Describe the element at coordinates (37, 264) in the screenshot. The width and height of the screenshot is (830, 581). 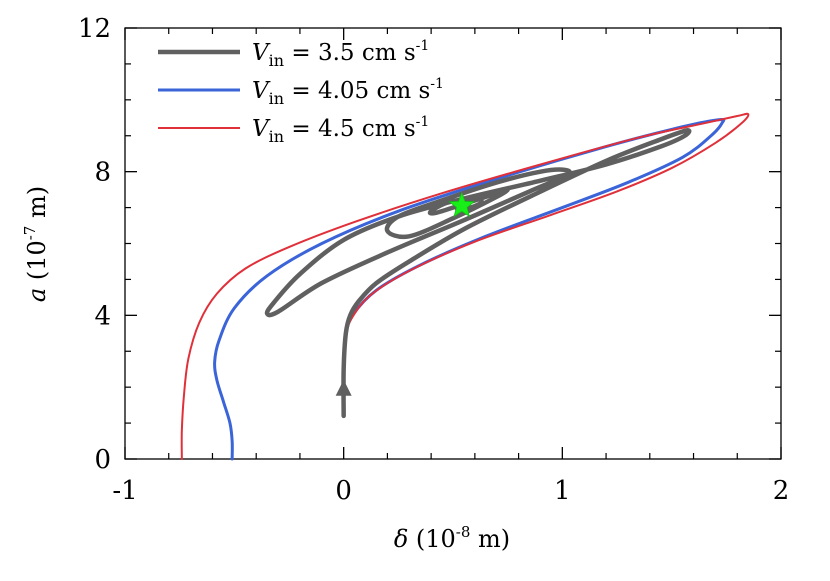
I see `y-axis-prefix: (10` at that location.